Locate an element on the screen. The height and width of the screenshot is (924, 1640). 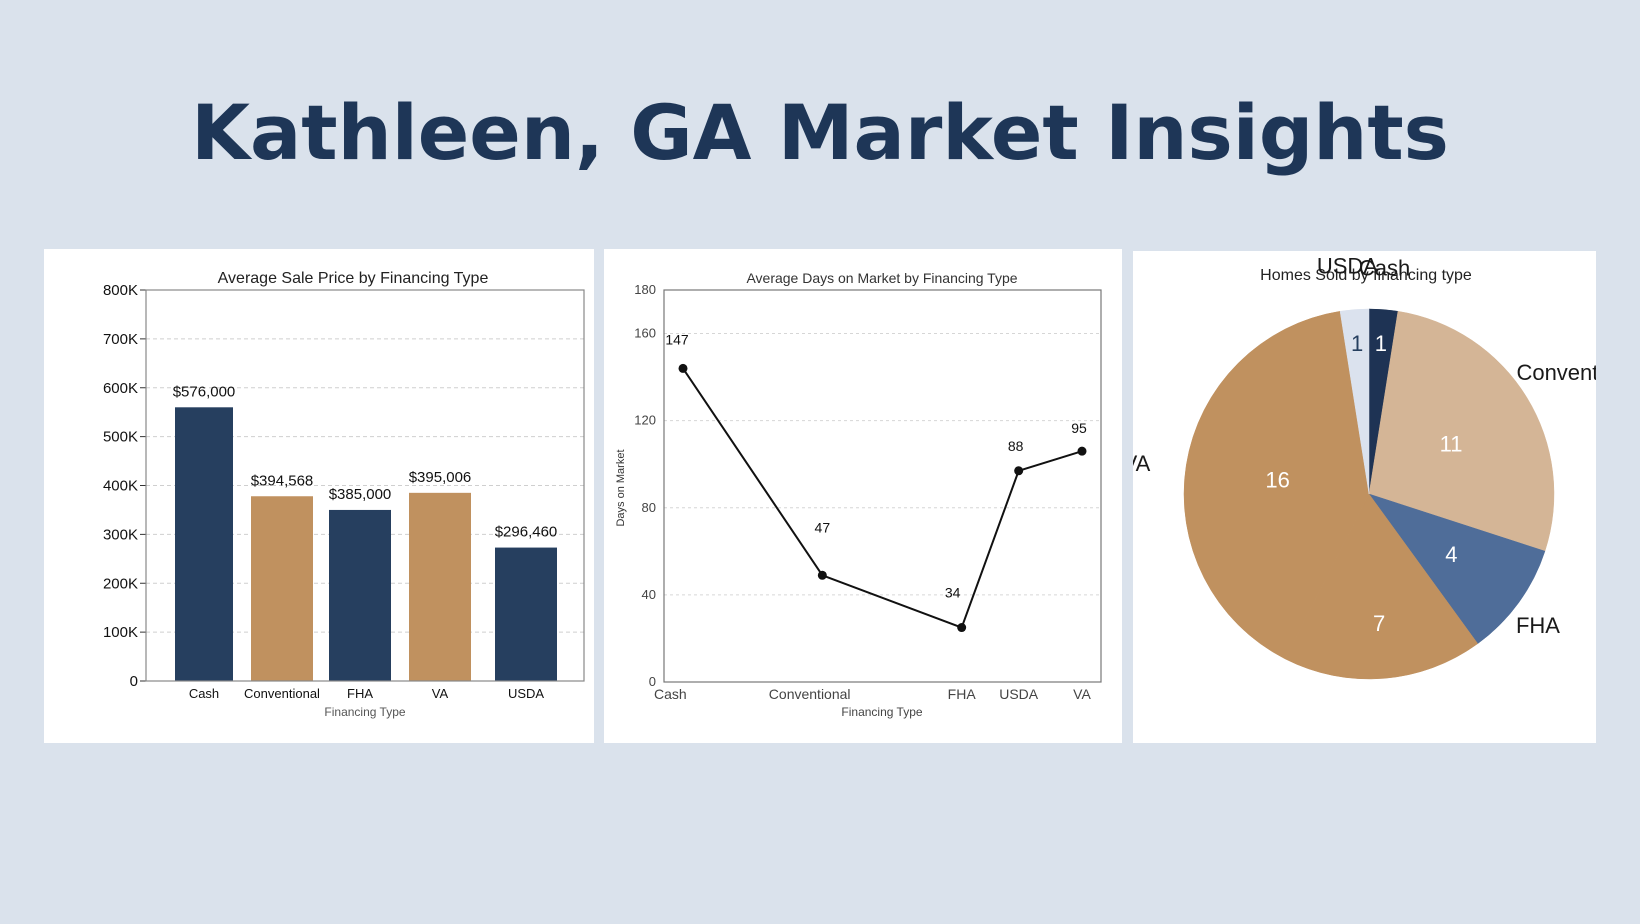
bar-chart-x-axis-label: Financing Type is located at coordinates (364, 712).